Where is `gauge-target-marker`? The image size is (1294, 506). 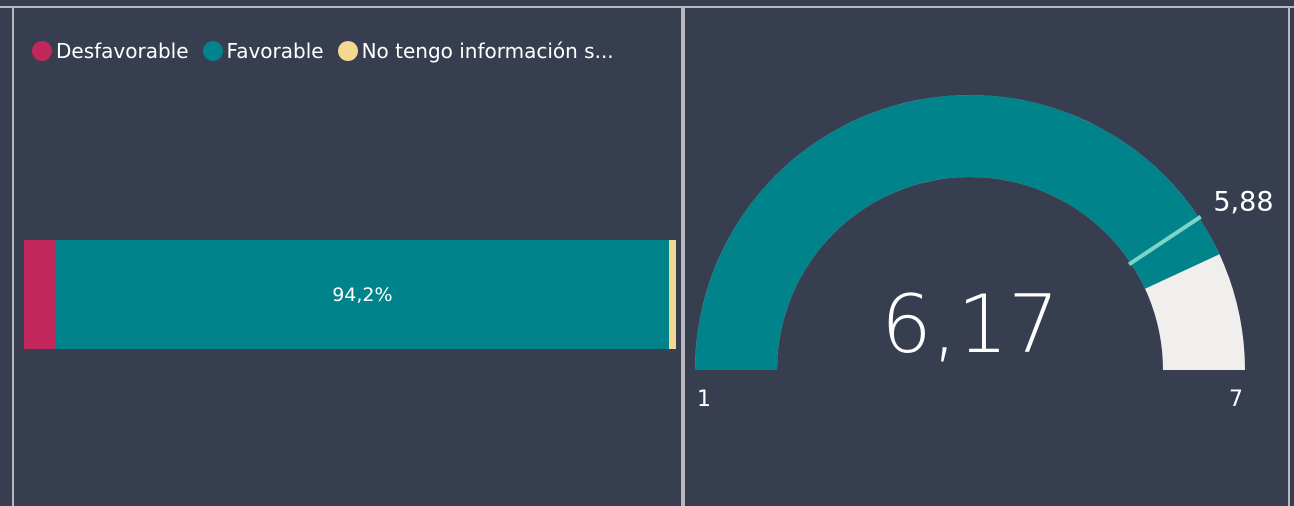
gauge-target-marker is located at coordinates (1164, 240).